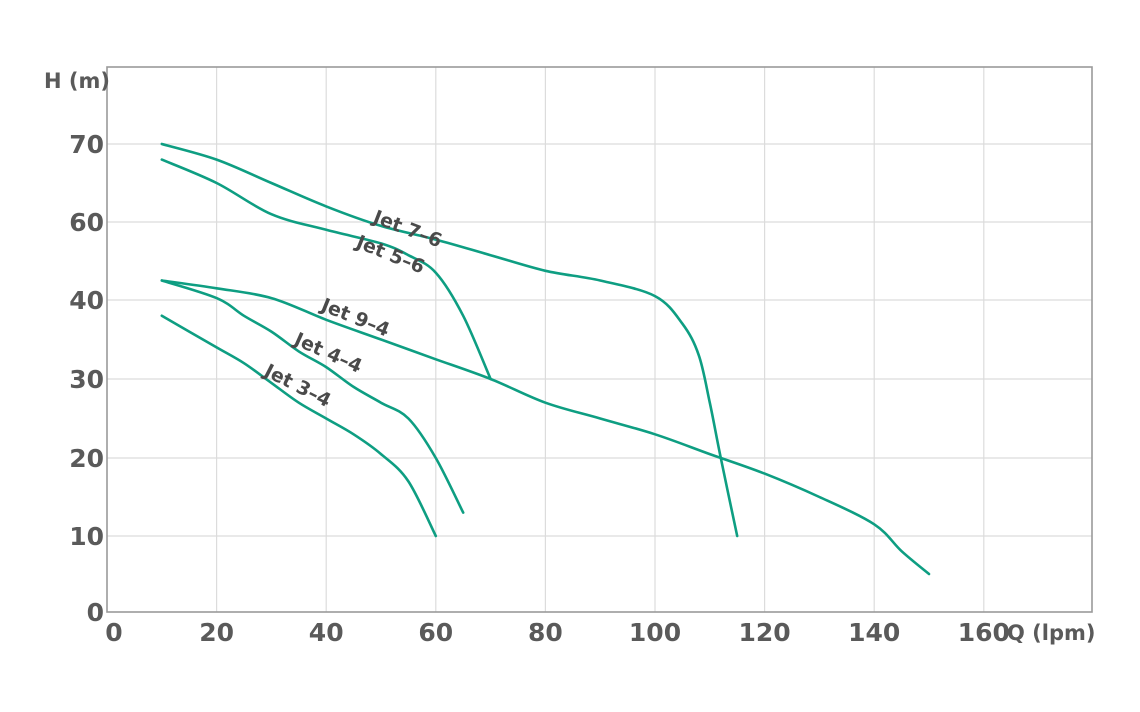 This screenshot has width=1140, height=712. What do you see at coordinates (765, 632) in the screenshot?
I see `x-tick-label: 120` at bounding box center [765, 632].